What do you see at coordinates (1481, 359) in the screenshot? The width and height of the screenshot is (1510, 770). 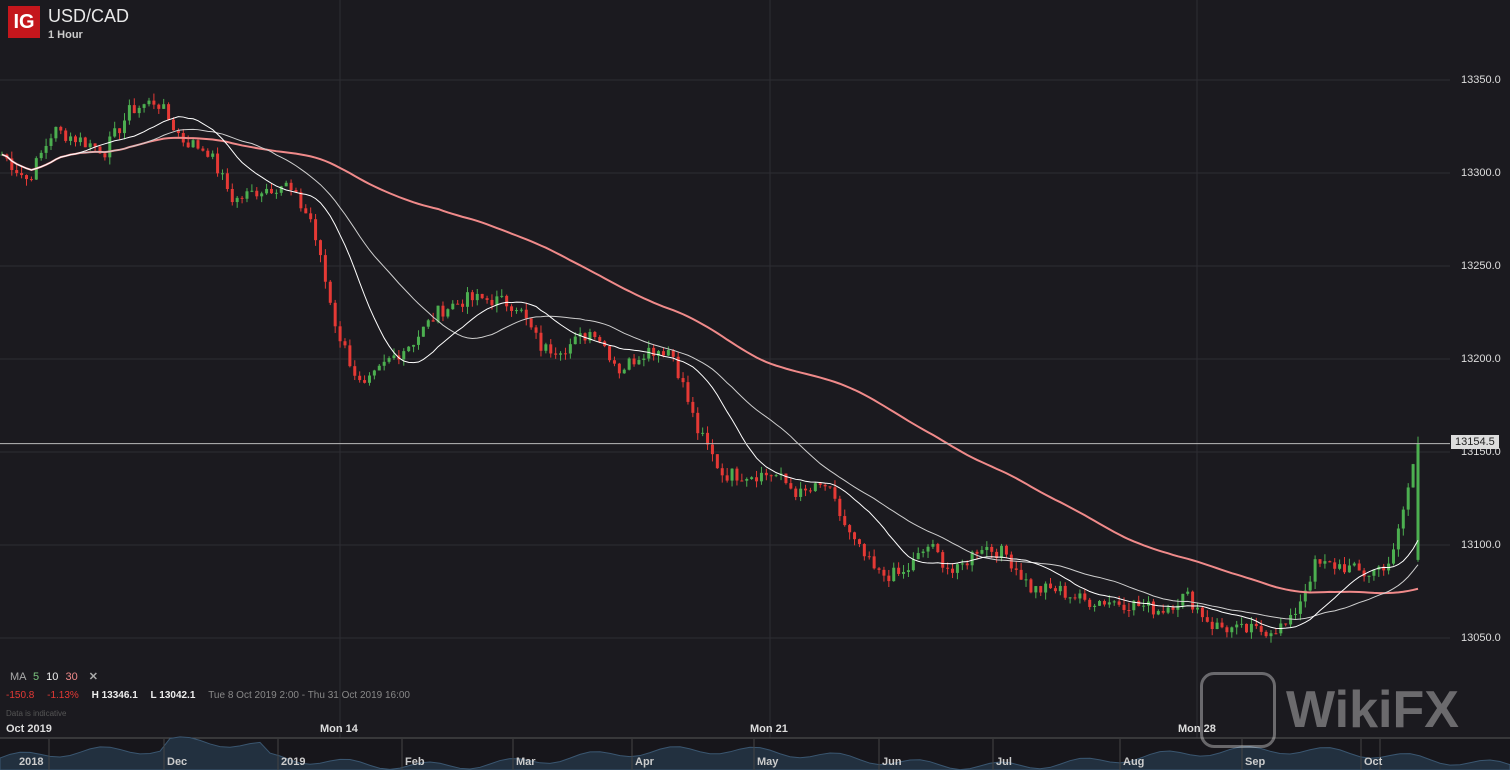 I see `y-tick: 13200.0` at bounding box center [1481, 359].